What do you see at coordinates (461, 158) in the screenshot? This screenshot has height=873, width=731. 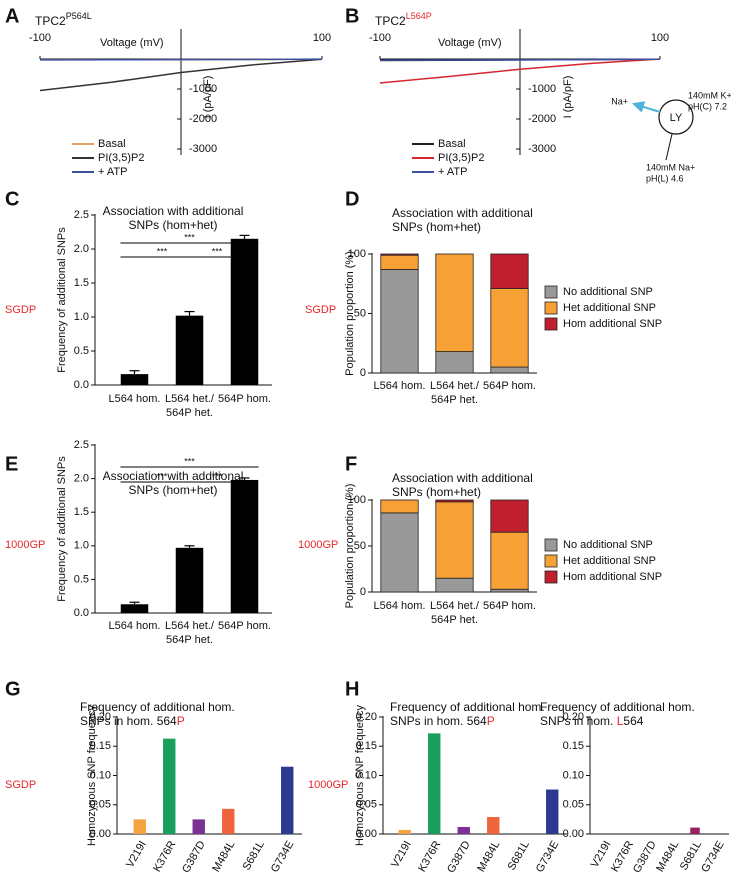 I see `legend-label: PI(3,5)P2` at bounding box center [461, 158].